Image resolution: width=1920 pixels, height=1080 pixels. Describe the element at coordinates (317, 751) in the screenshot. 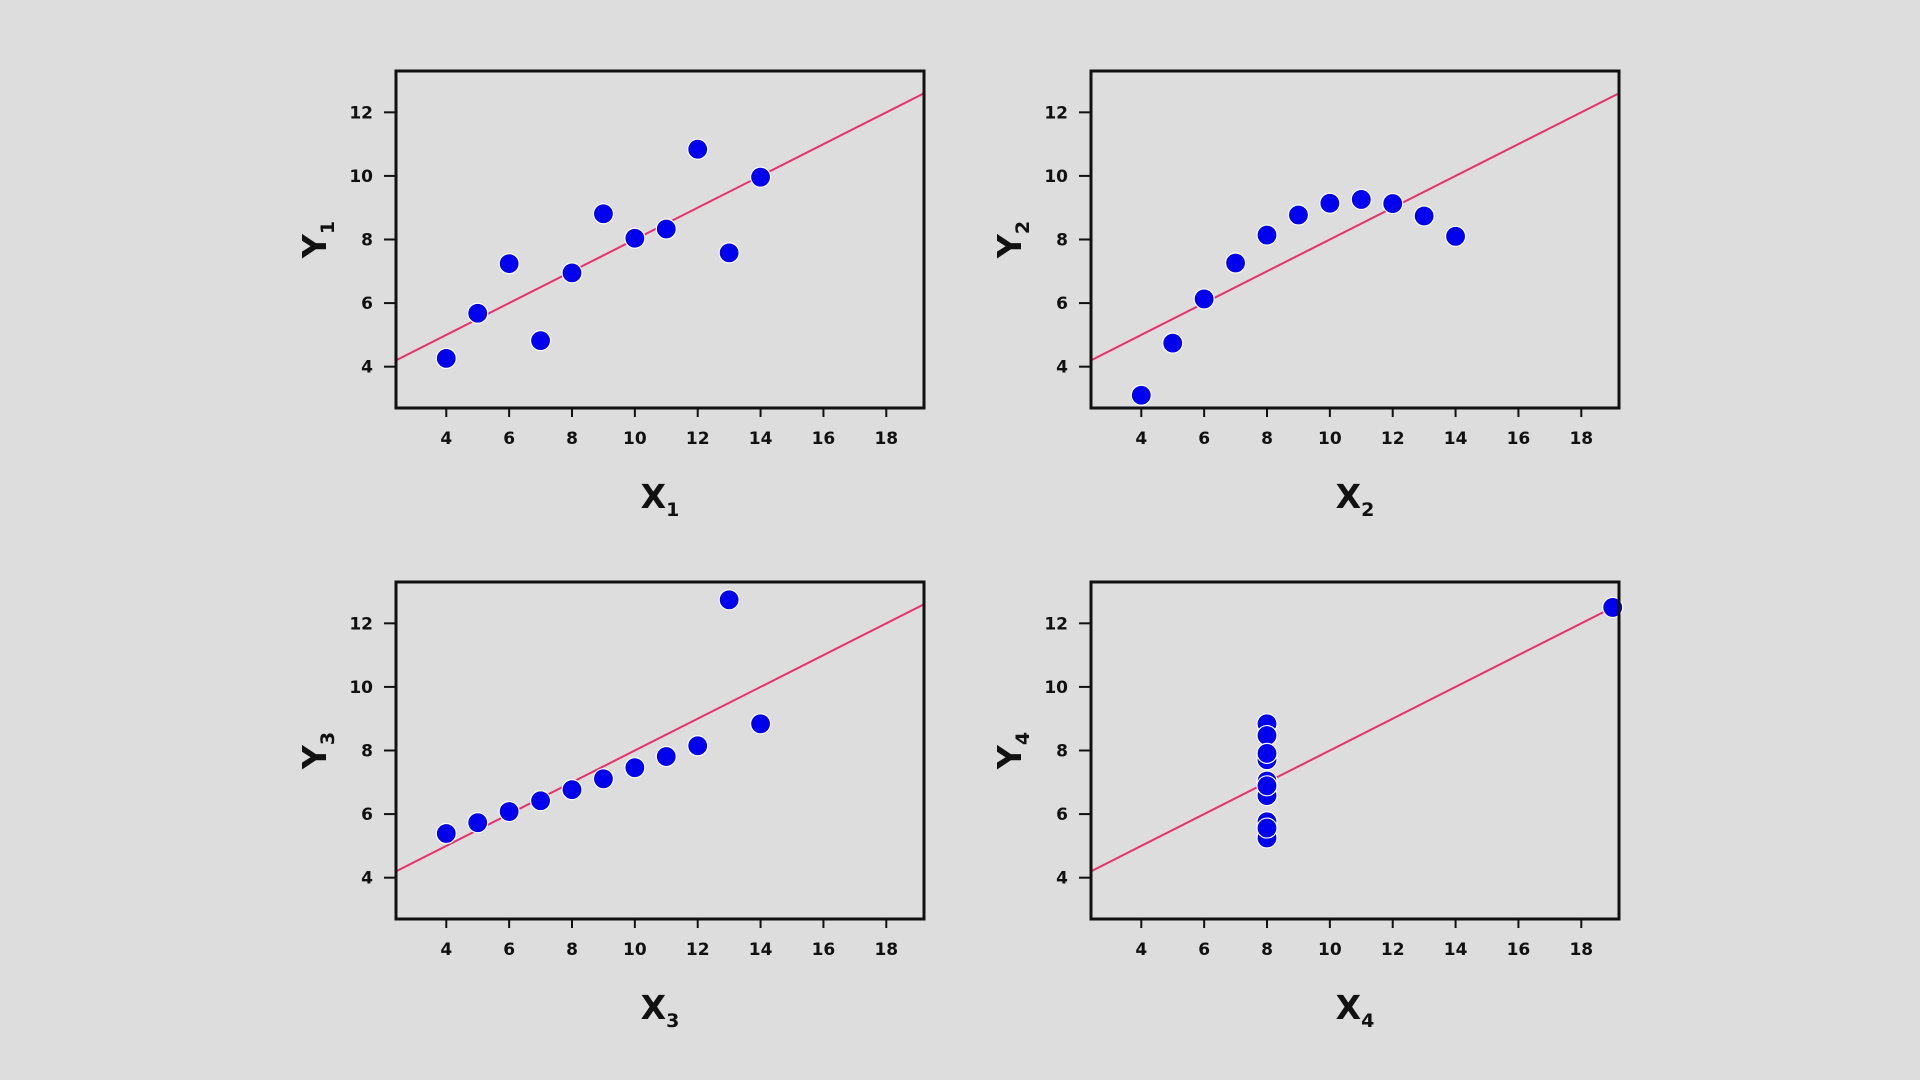

I see `y-axis-title-3: Y3` at that location.